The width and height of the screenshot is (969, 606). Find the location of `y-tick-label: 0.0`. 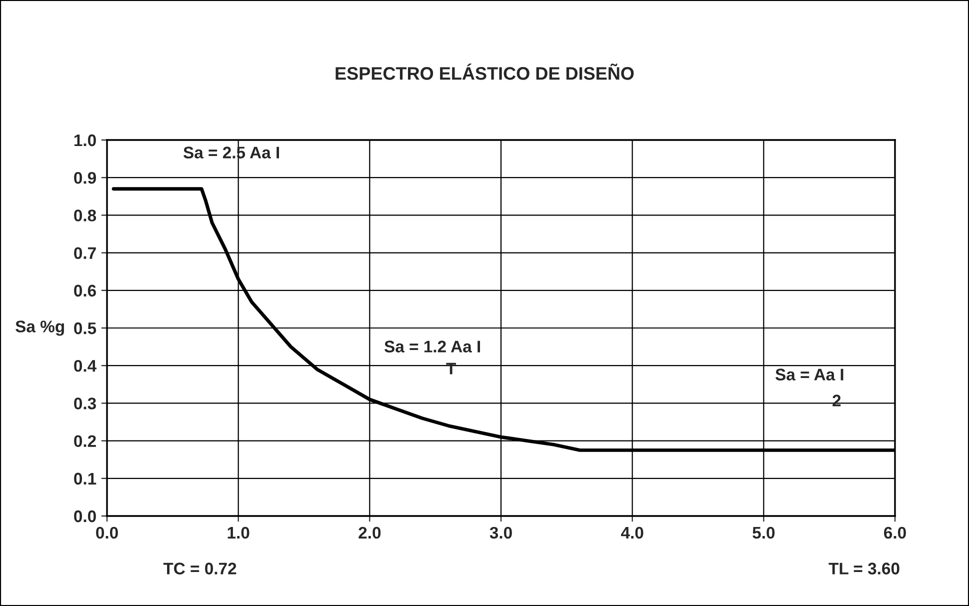

y-tick-label: 0.0 is located at coordinates (85, 516).